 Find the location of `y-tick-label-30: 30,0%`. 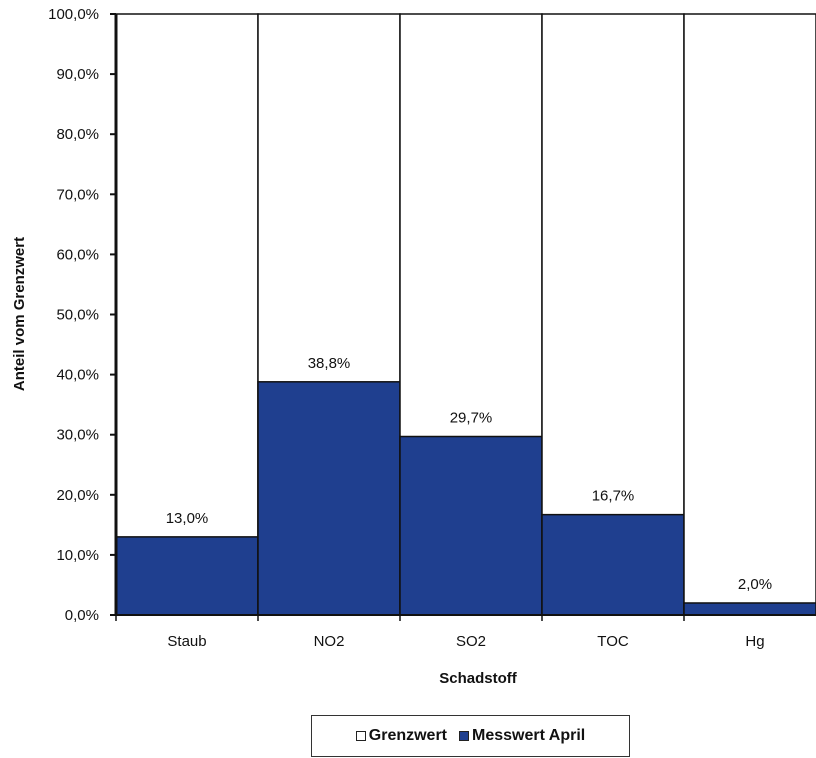

y-tick-label-30: 30,0% is located at coordinates (77, 435).